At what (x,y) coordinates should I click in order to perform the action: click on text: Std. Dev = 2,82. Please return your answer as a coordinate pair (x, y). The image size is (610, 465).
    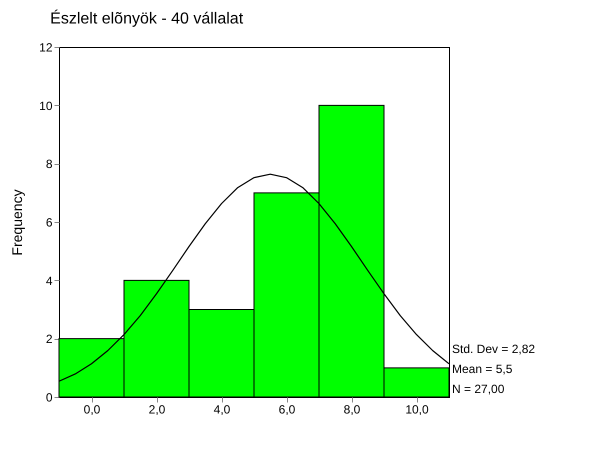
    Looking at the image, I should click on (494, 349).